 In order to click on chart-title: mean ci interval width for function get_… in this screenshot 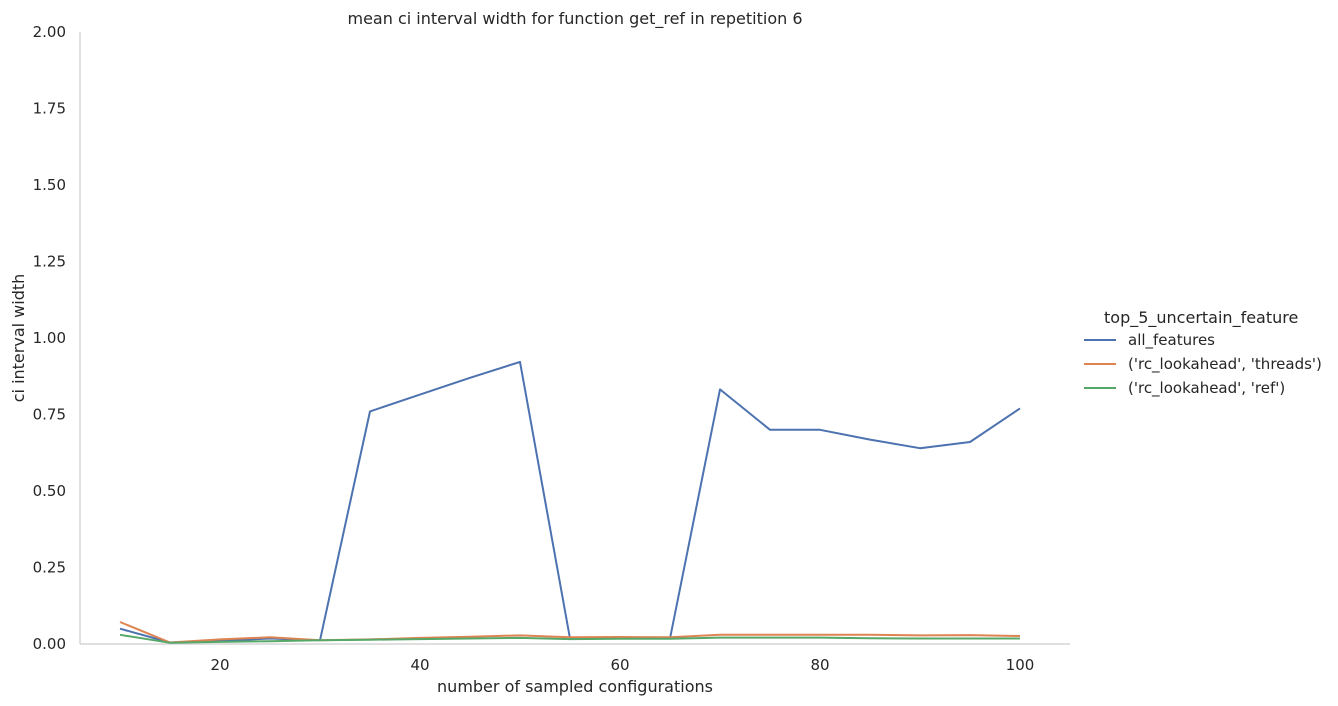, I will do `click(574, 19)`.